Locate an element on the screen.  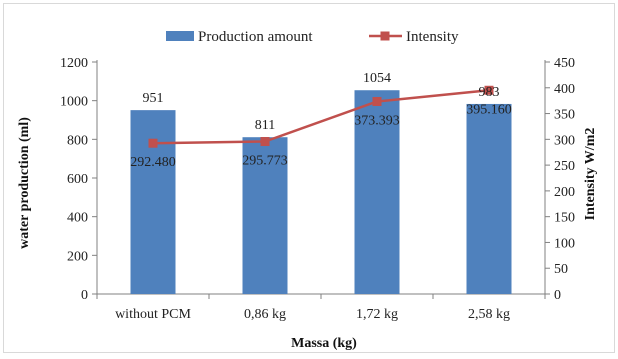
y-right-tick-label: 450 is located at coordinates (564, 63).